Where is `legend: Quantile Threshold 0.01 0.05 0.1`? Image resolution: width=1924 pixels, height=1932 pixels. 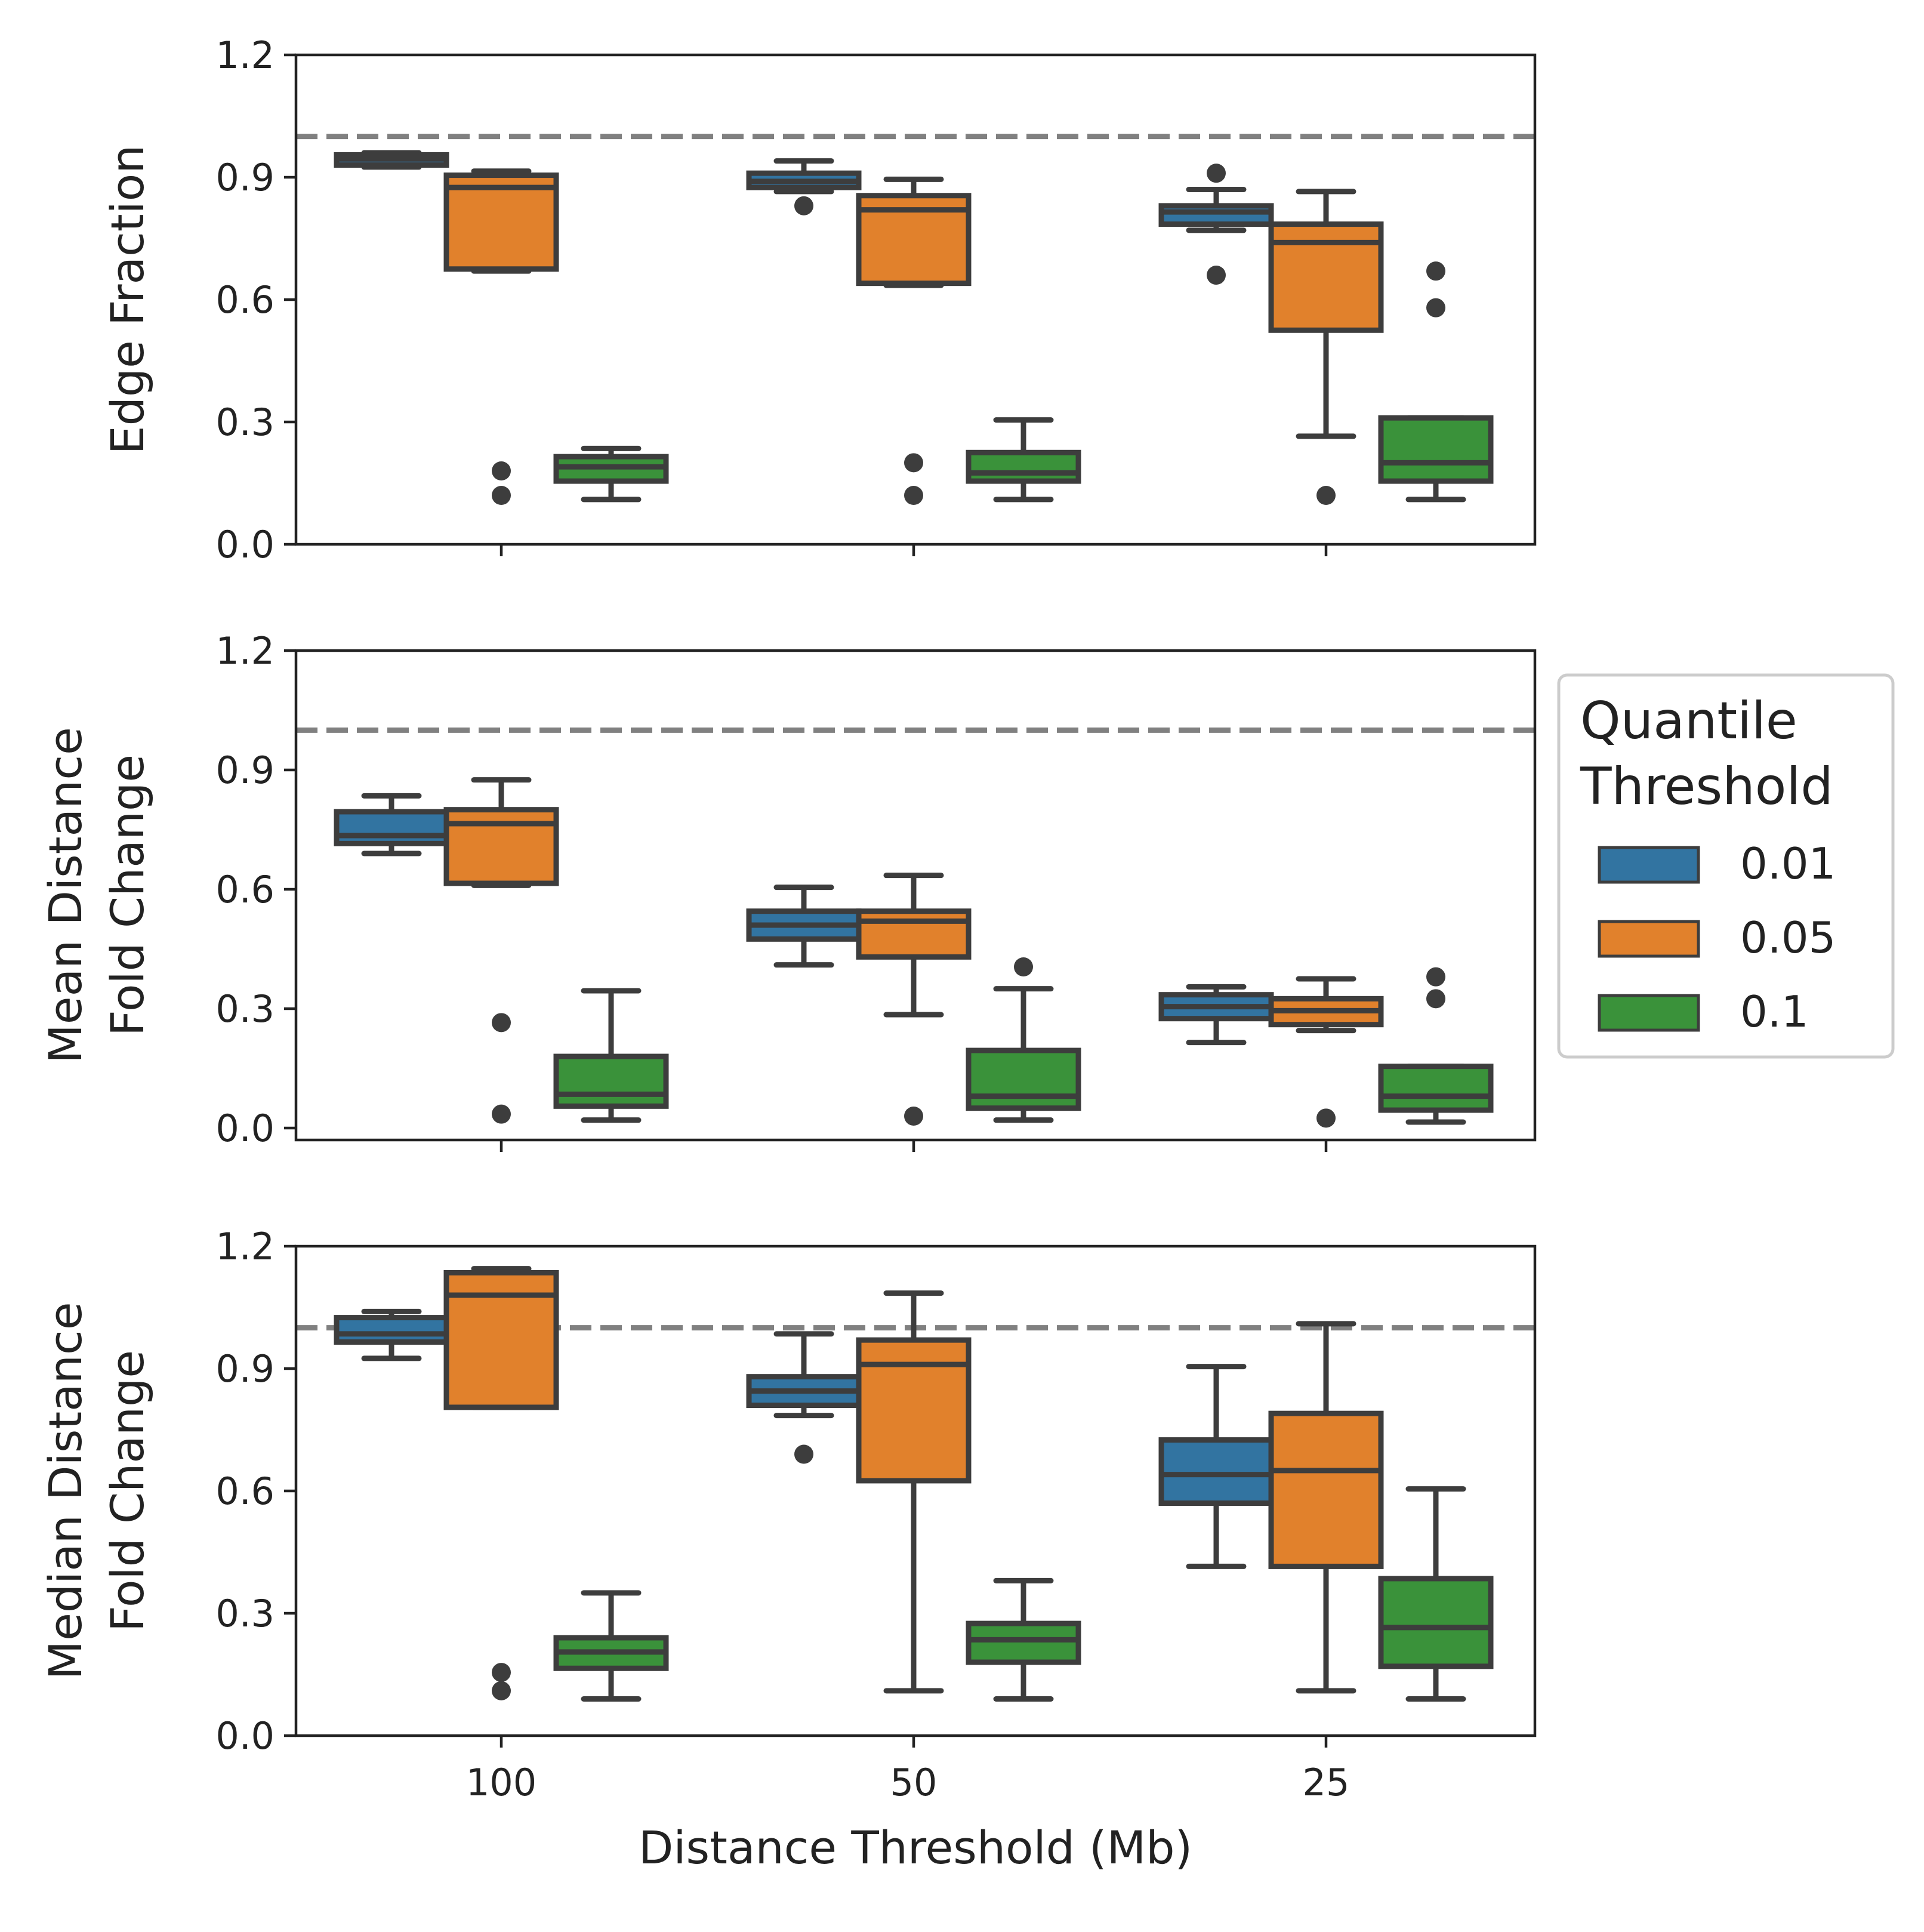 legend: Quantile Threshold 0.01 0.05 0.1 is located at coordinates (1726, 866).